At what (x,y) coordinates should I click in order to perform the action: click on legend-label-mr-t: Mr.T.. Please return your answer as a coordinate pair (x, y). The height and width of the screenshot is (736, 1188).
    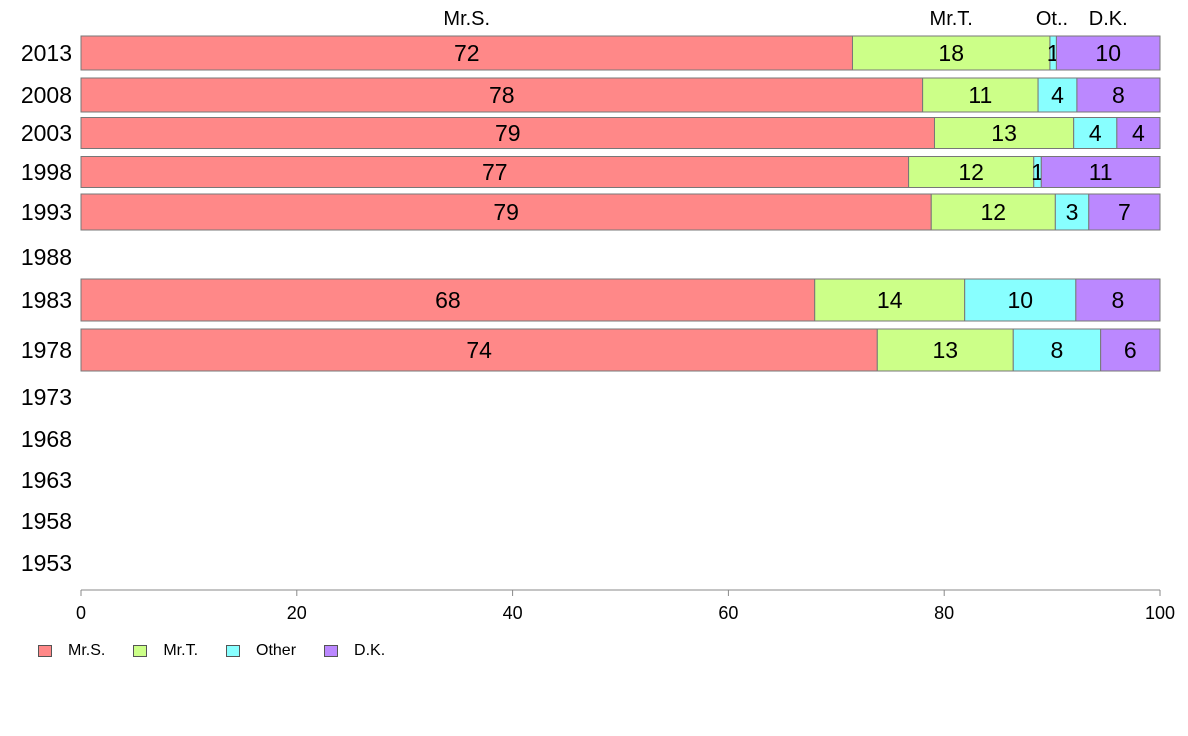
    Looking at the image, I should click on (181, 650).